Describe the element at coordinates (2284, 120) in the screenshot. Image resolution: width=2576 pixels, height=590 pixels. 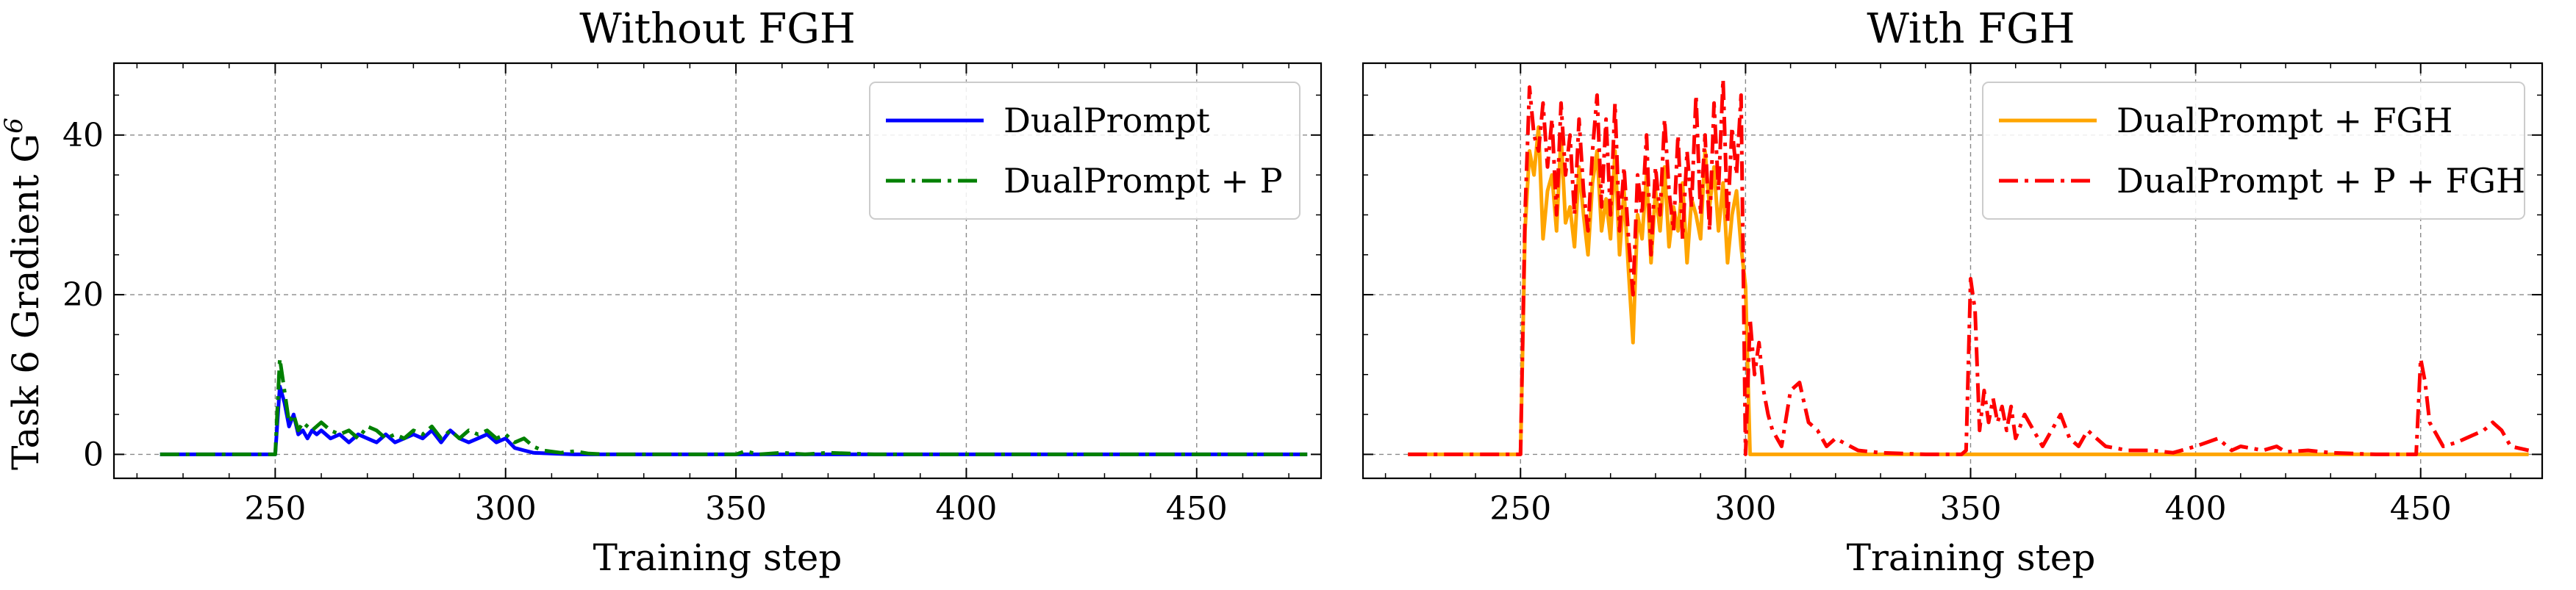
I see `legend-label: DualPrompt + FGH` at that location.